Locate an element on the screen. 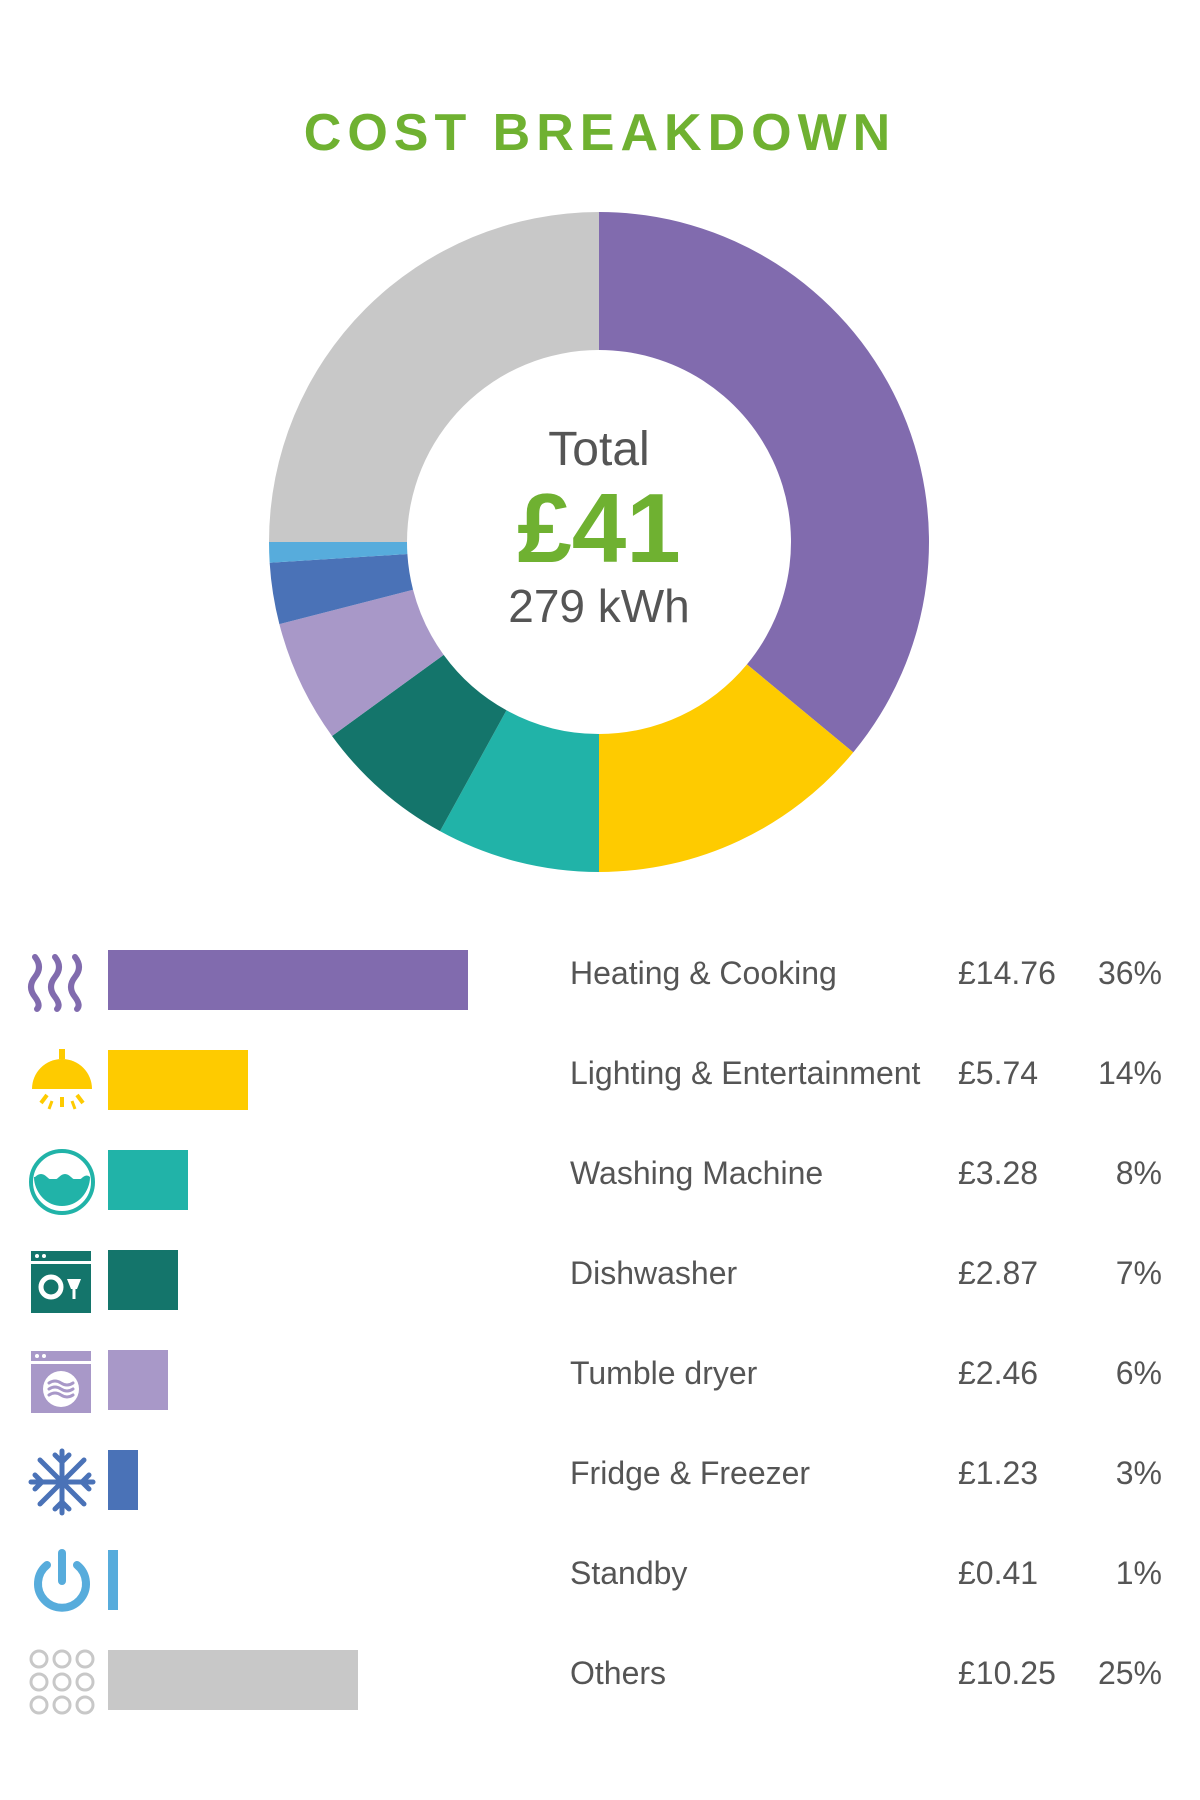 This screenshot has width=1200, height=1800. breakdown-row-standby: Standby £0.41 1% is located at coordinates (600, 1575).